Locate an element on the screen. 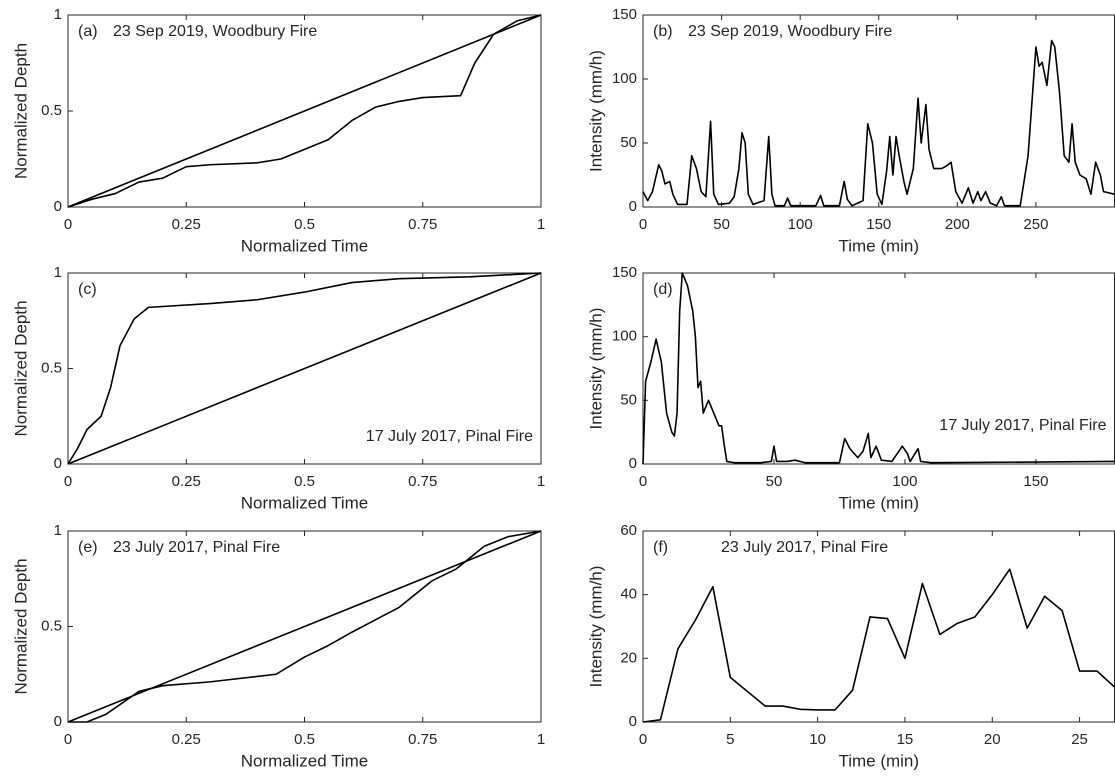 Image resolution: width=1115 pixels, height=782 pixels. x-tick-label: 20 is located at coordinates (992, 739).